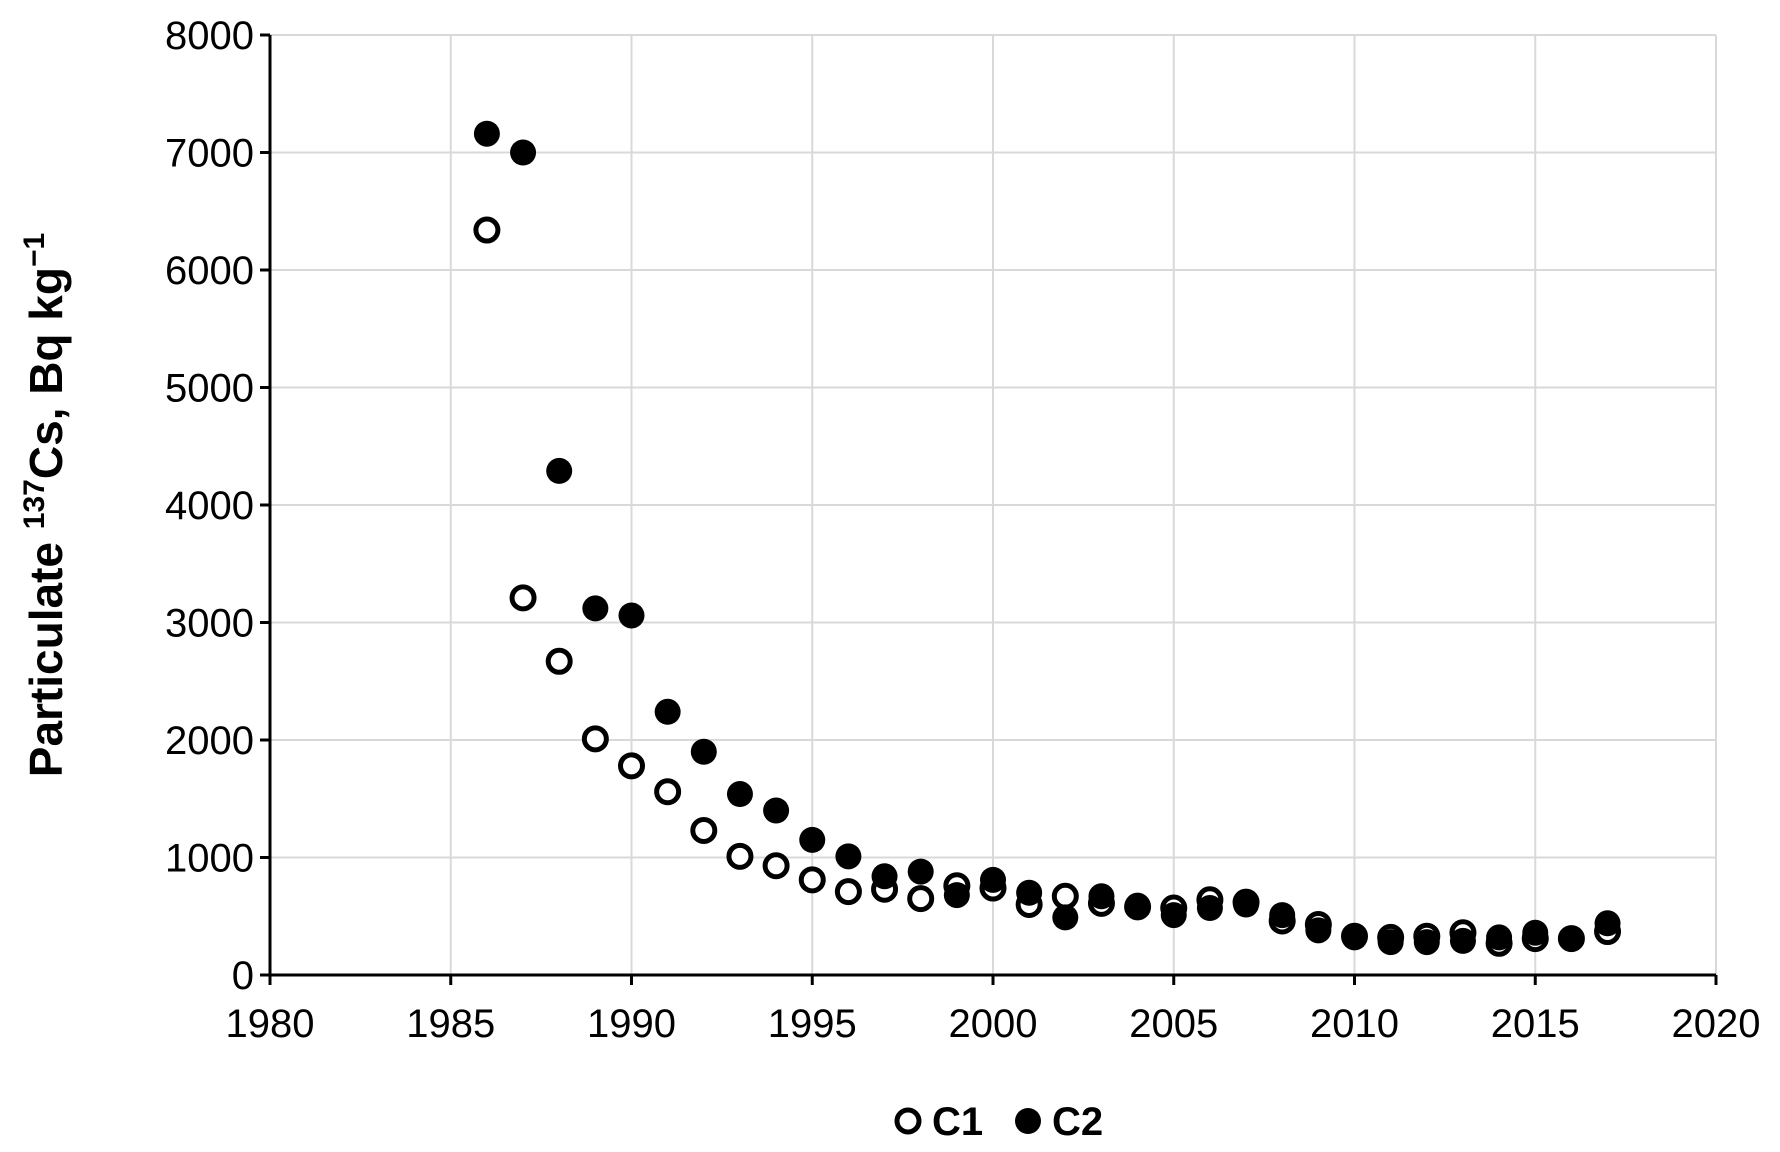 This screenshot has height=1152, width=1780. What do you see at coordinates (812, 1024) in the screenshot?
I see `x-tick-label: 1995` at bounding box center [812, 1024].